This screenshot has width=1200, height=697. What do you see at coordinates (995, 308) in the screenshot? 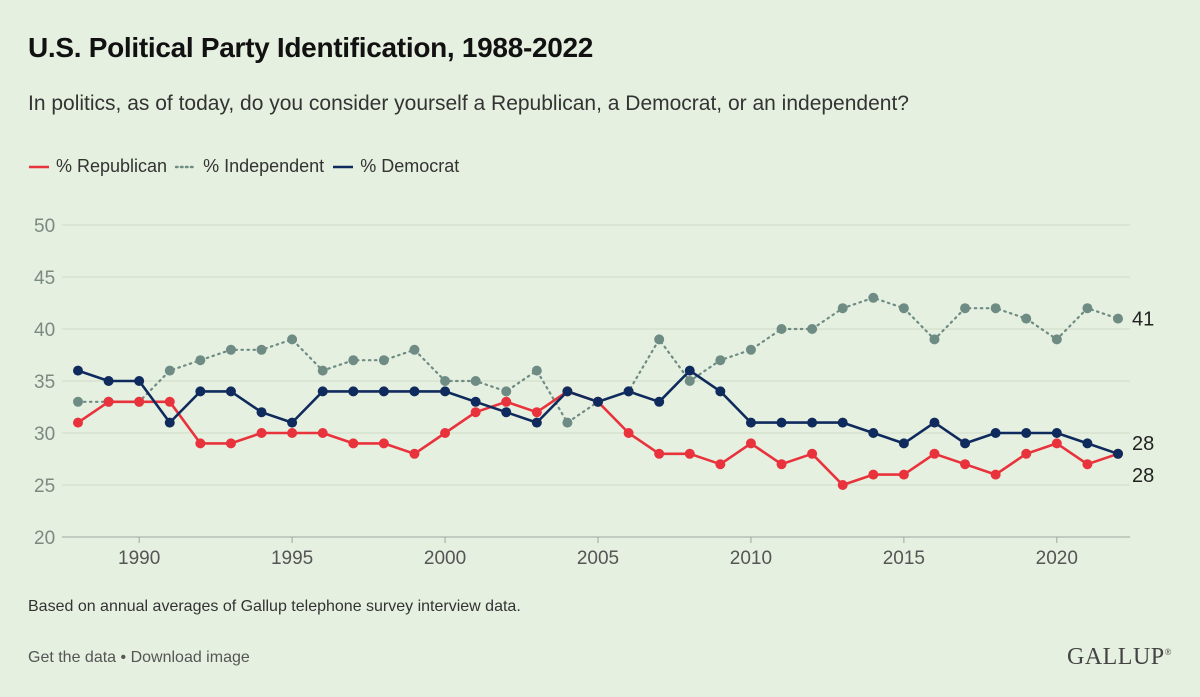
I see `data-point-independent-2018` at bounding box center [995, 308].